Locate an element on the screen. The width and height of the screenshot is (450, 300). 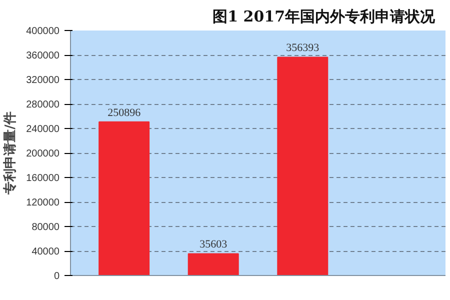
y-tick-label: 0 is located at coordinates (57, 276).